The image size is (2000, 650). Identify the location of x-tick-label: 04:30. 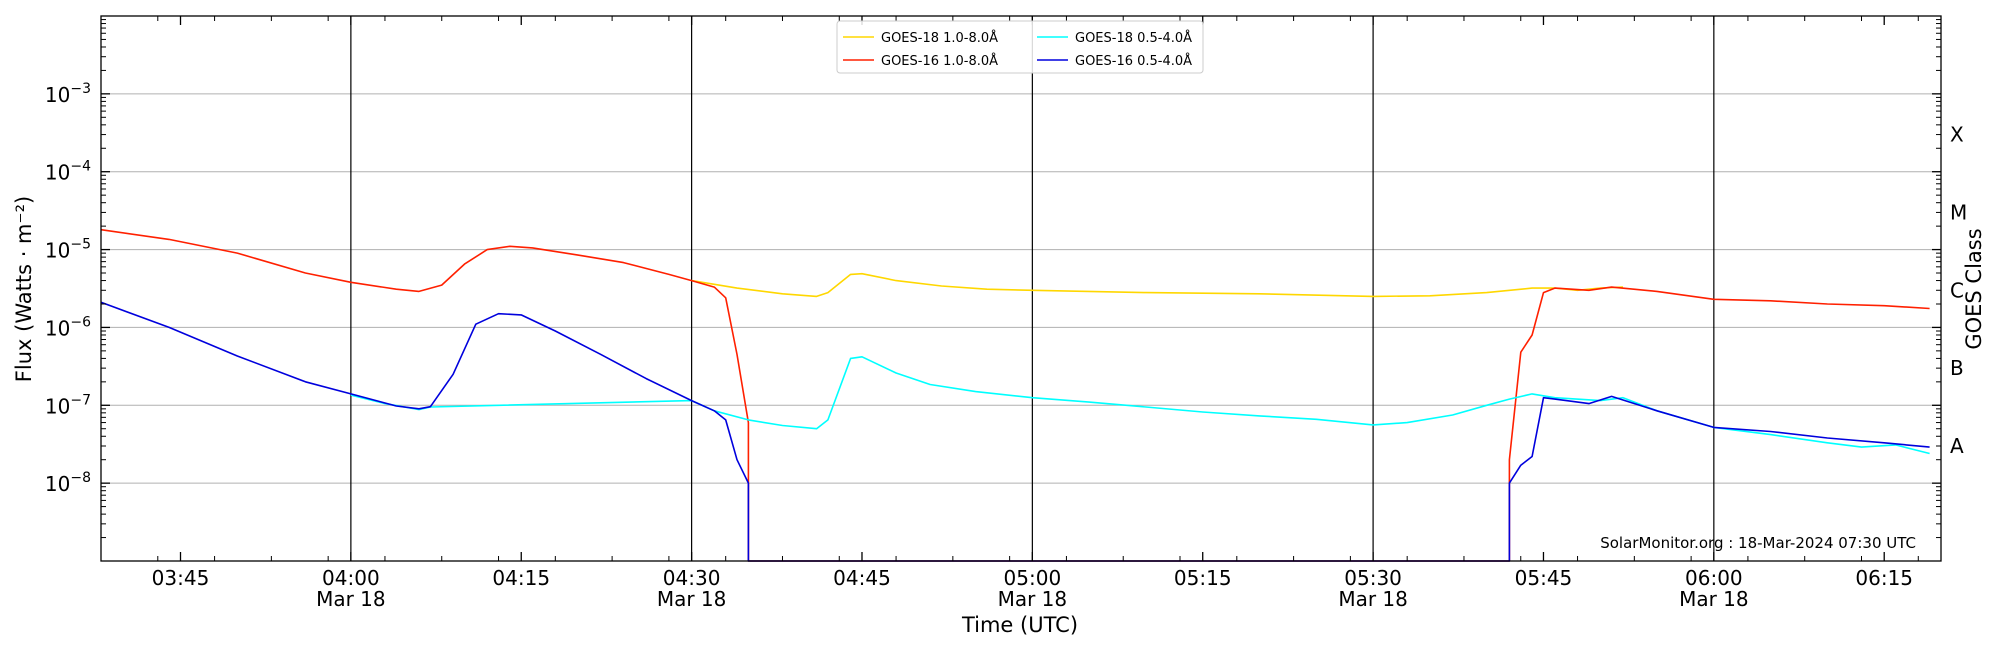
(692, 578).